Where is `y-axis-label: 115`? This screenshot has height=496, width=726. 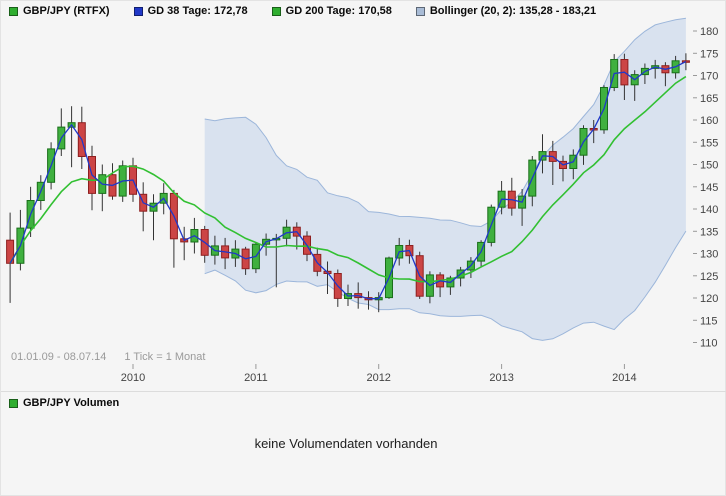 y-axis-label: 115 is located at coordinates (709, 321).